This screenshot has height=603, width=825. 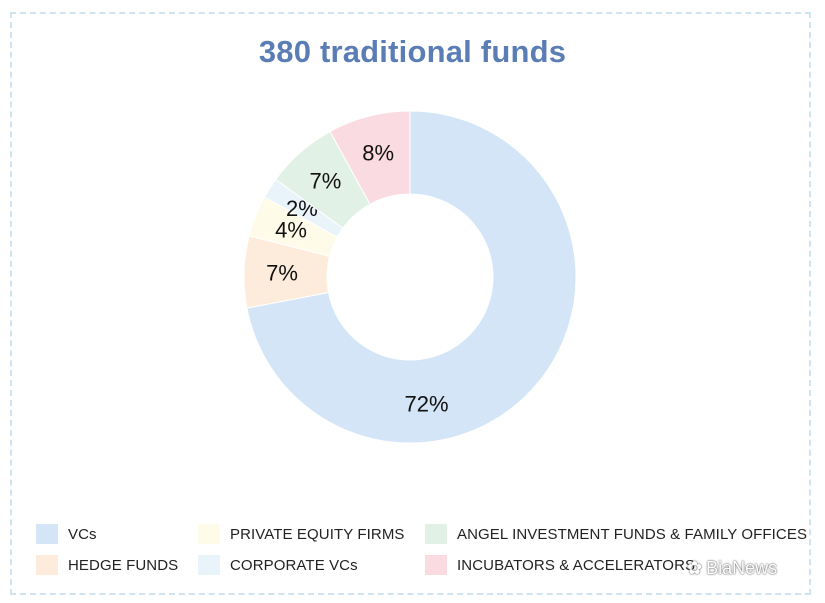 I want to click on watermark-text: BiaNews, so click(x=742, y=568).